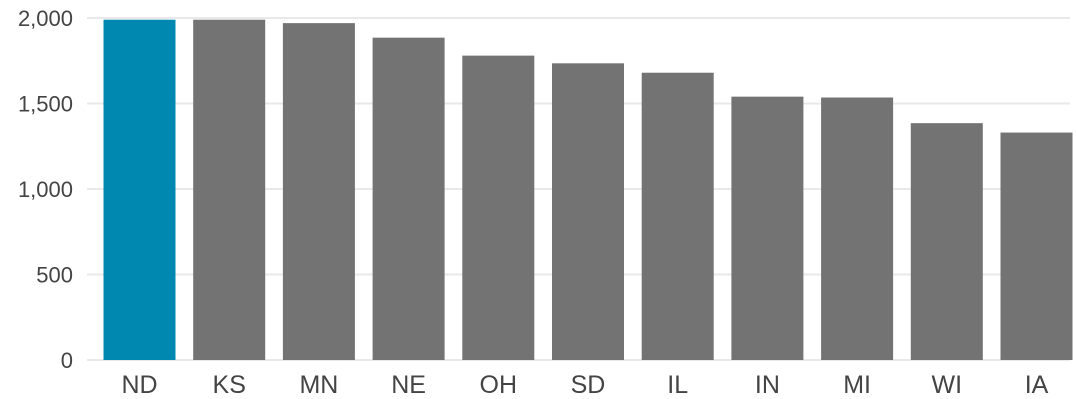 The width and height of the screenshot is (1076, 399). I want to click on x-tick-label: IL, so click(677, 385).